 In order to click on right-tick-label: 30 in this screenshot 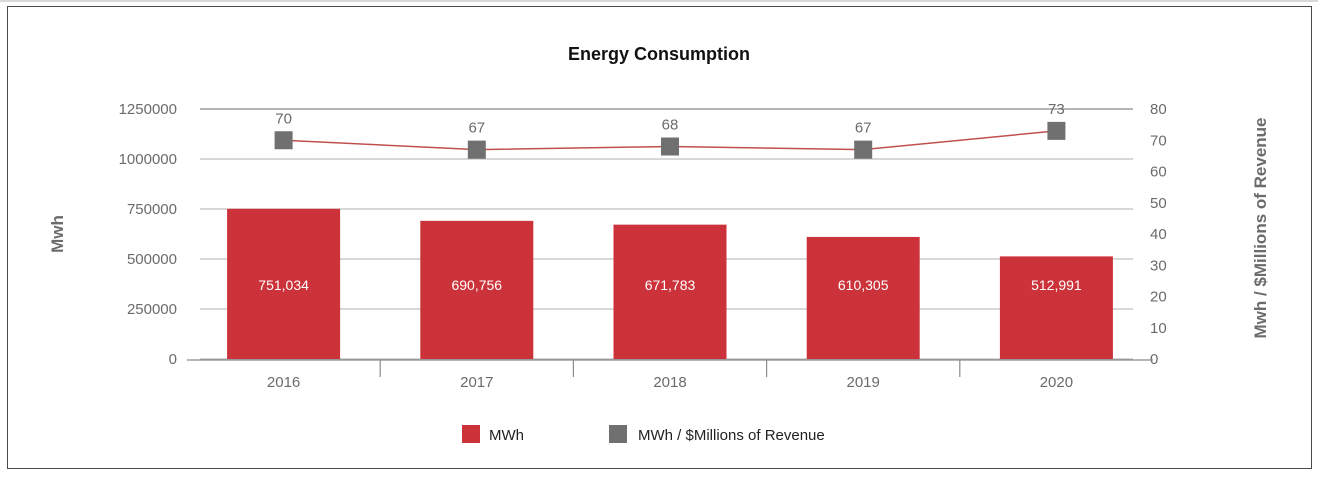, I will do `click(1158, 265)`.